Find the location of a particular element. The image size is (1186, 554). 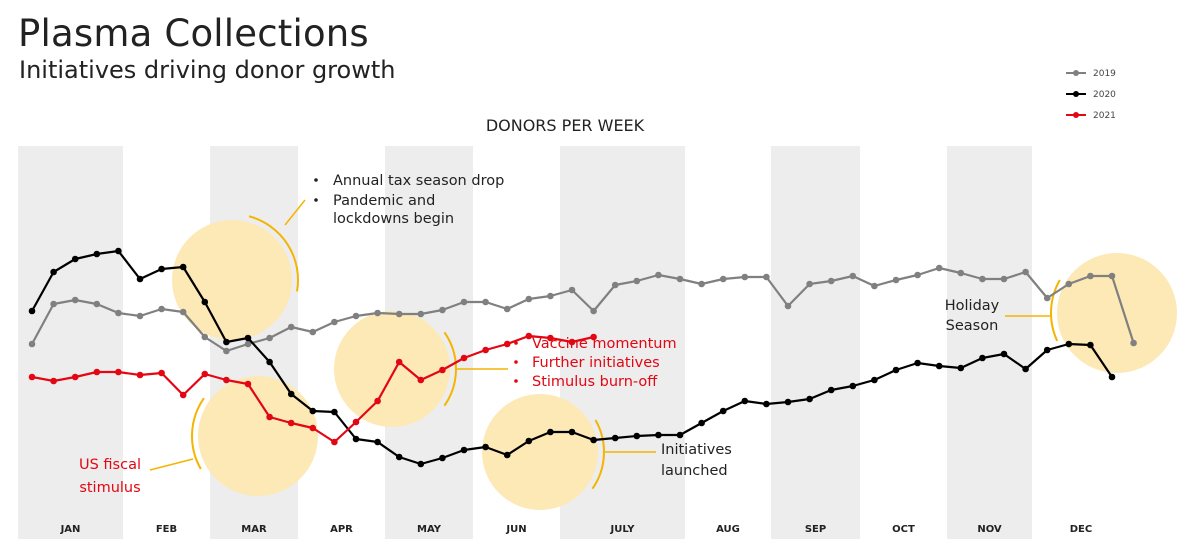

x-tick-label: JUN is located at coordinates (515, 529).